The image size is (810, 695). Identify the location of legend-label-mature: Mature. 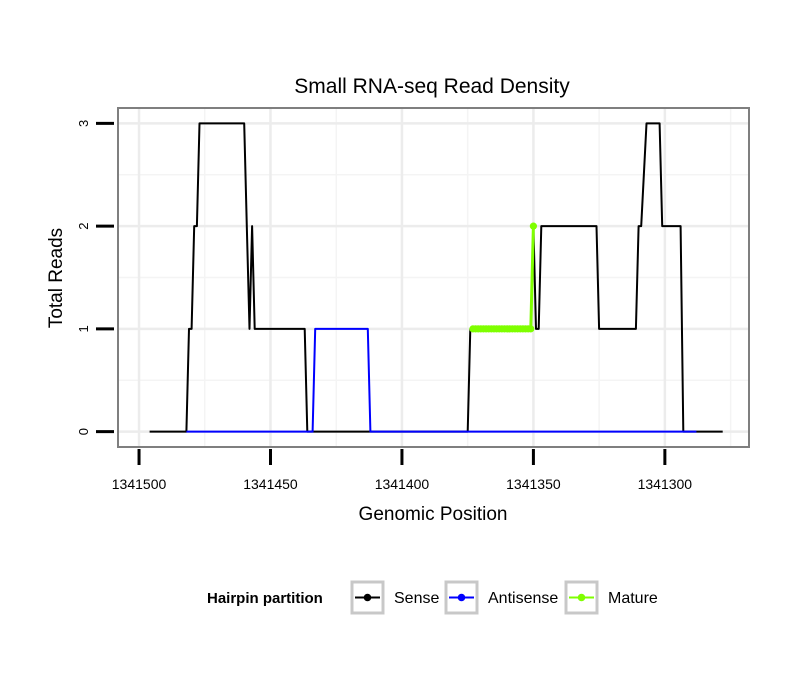
(633, 598).